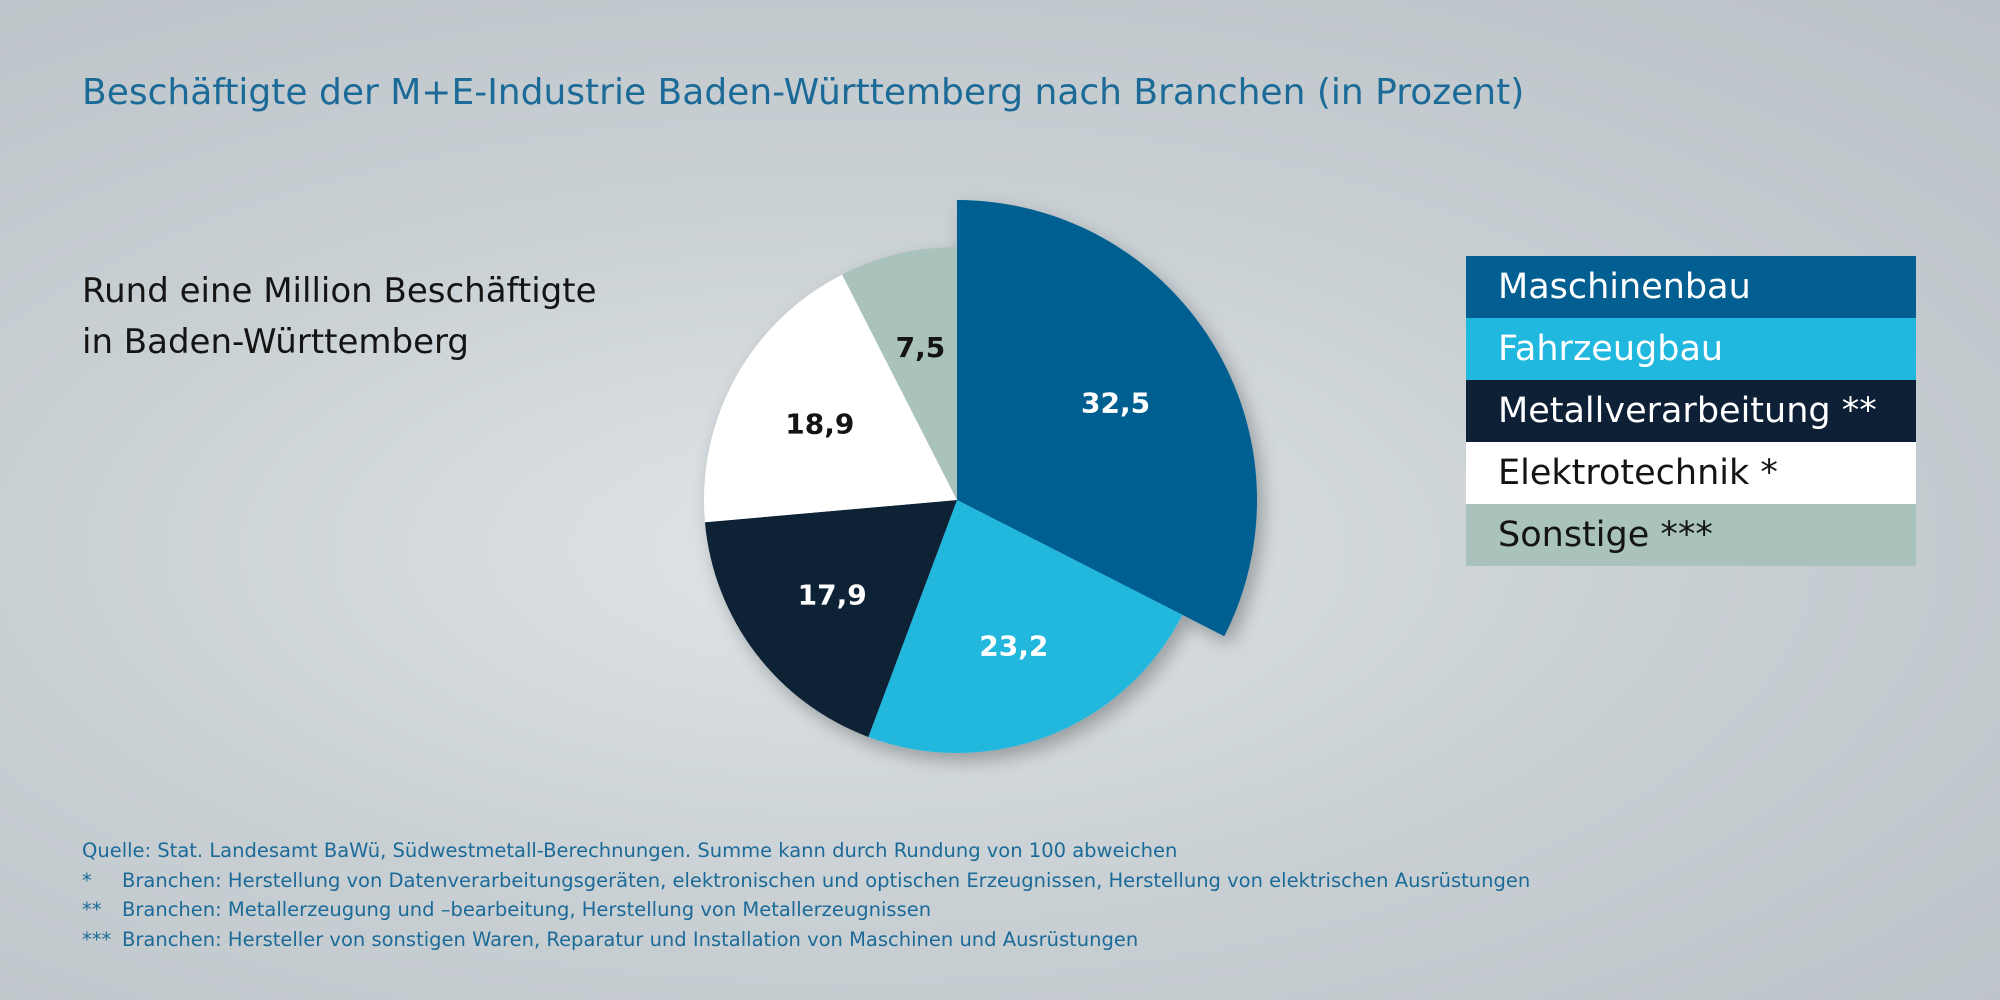  I want to click on pie-label-maschinenbau: 32,5, so click(1115, 402).